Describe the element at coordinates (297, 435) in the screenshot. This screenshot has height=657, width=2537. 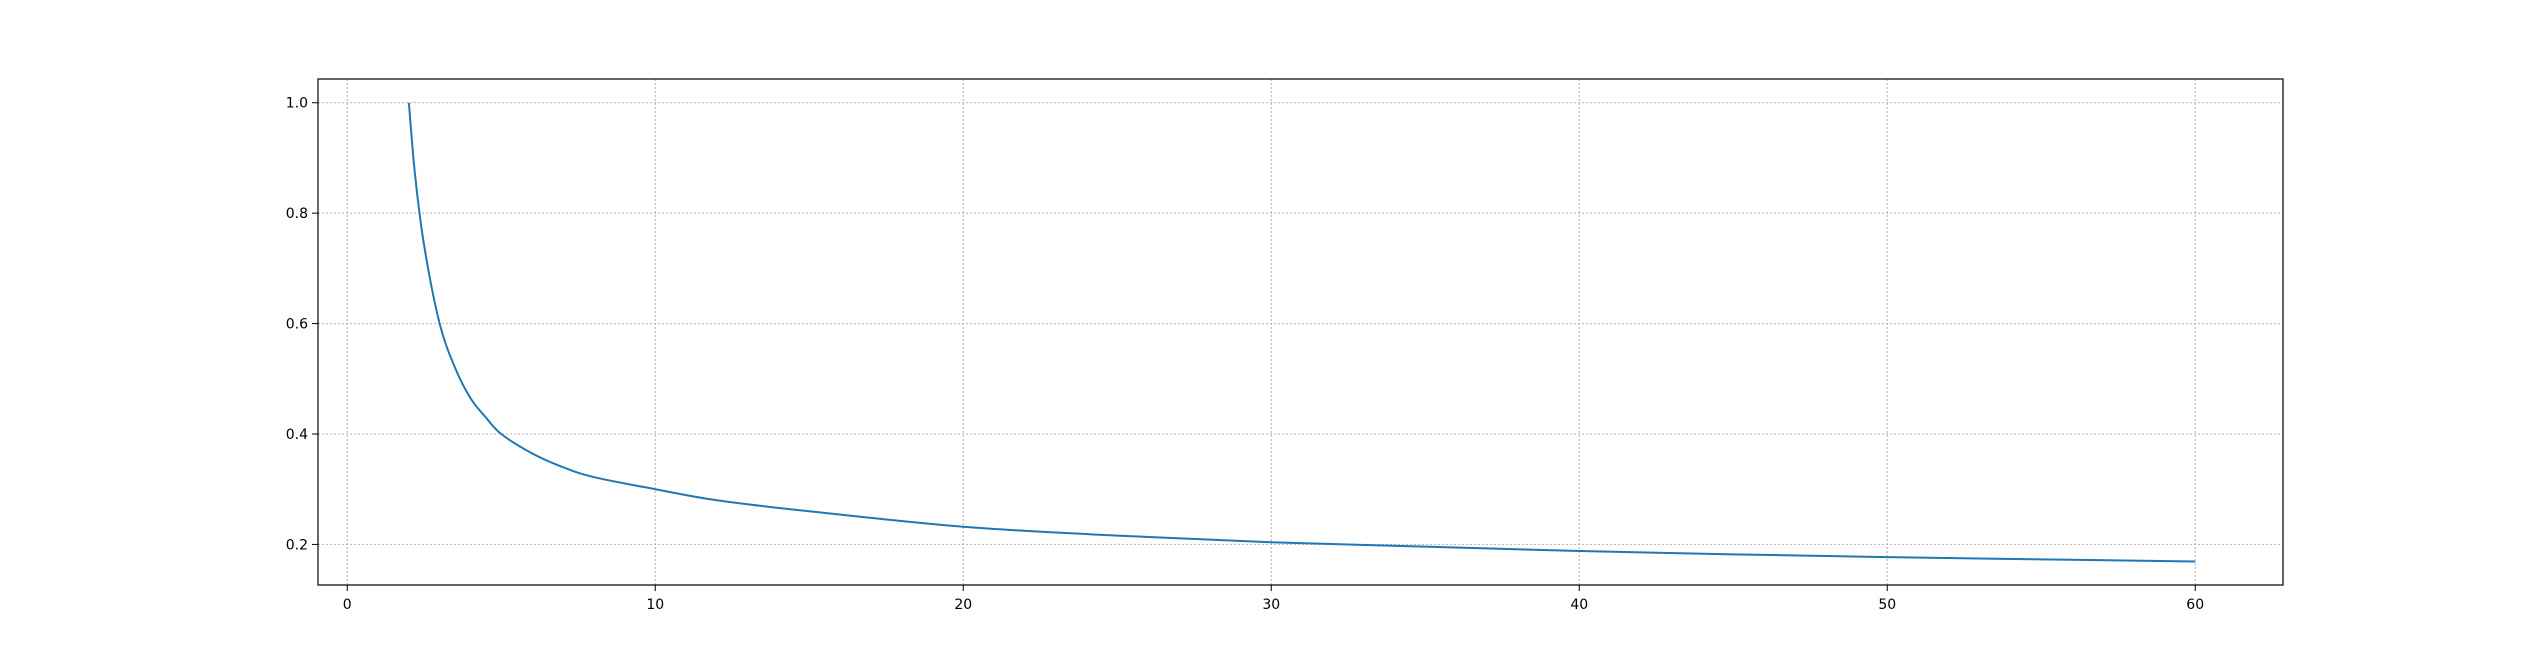
I see `y-tick-label: 0.4` at that location.